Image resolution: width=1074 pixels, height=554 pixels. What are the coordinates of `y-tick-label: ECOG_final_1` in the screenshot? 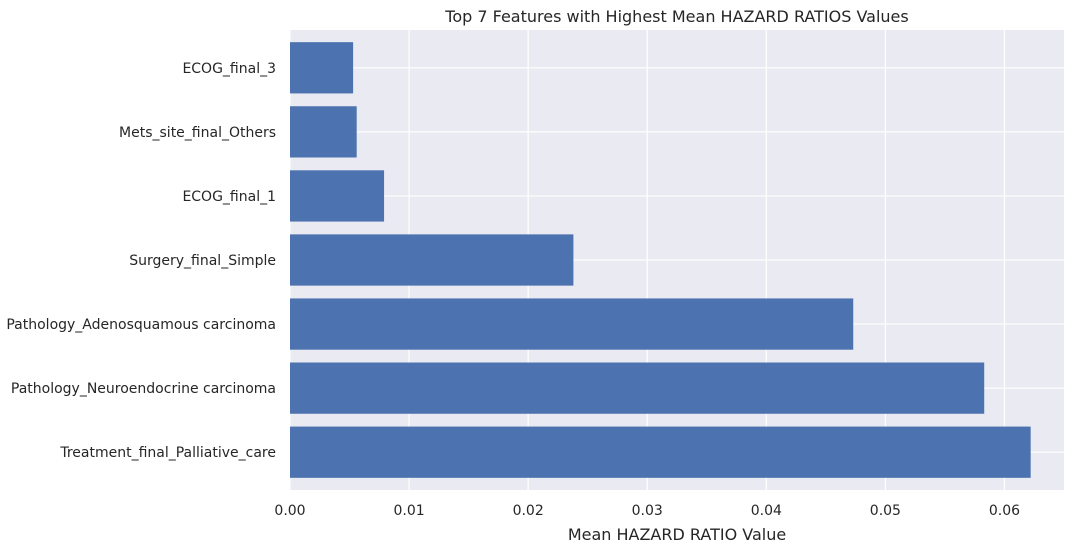 It's located at (229, 197).